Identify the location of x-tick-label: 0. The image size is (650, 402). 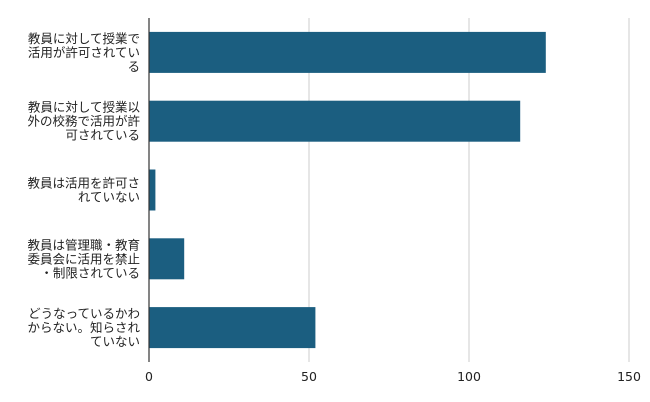
(149, 376).